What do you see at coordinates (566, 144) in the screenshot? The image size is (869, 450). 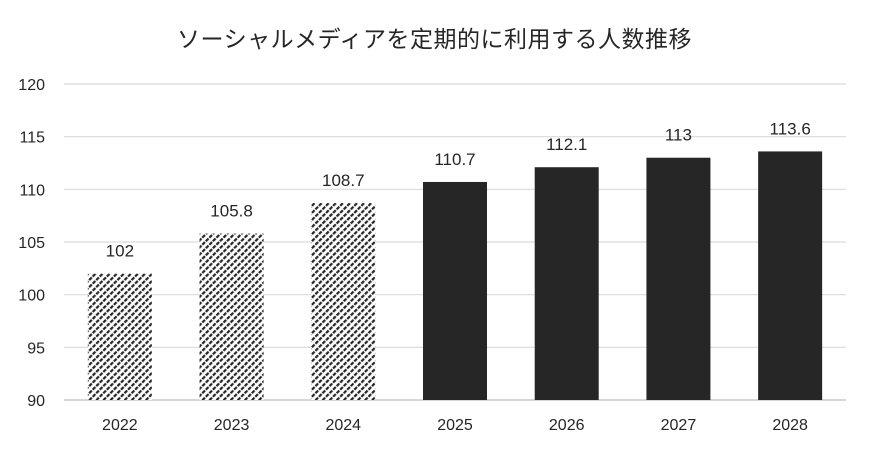 I see `data-label-2026: 112.1` at bounding box center [566, 144].